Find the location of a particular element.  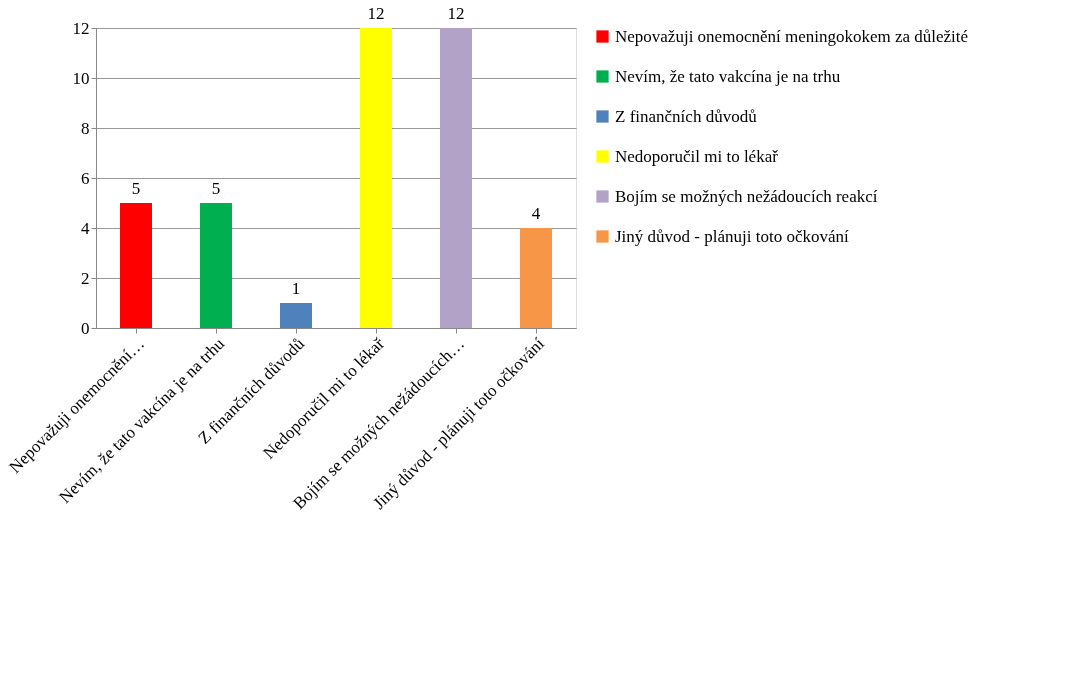

data-label: 1 is located at coordinates (296, 288).